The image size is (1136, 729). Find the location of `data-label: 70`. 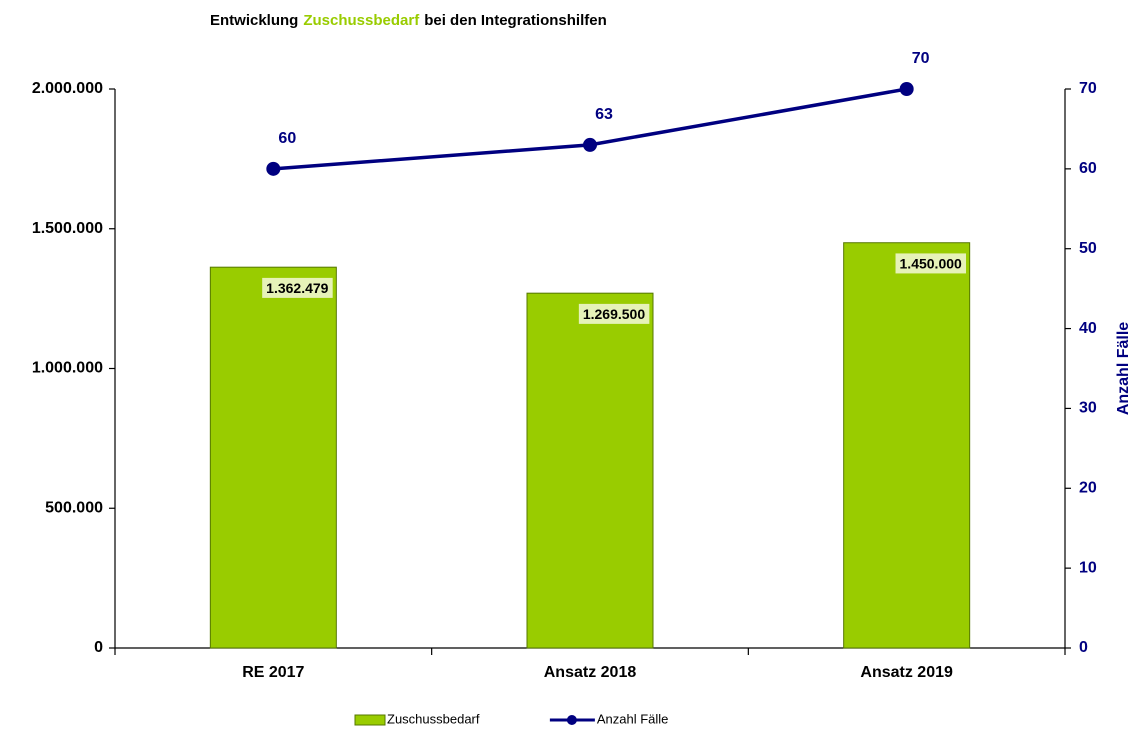

data-label: 70 is located at coordinates (921, 58).